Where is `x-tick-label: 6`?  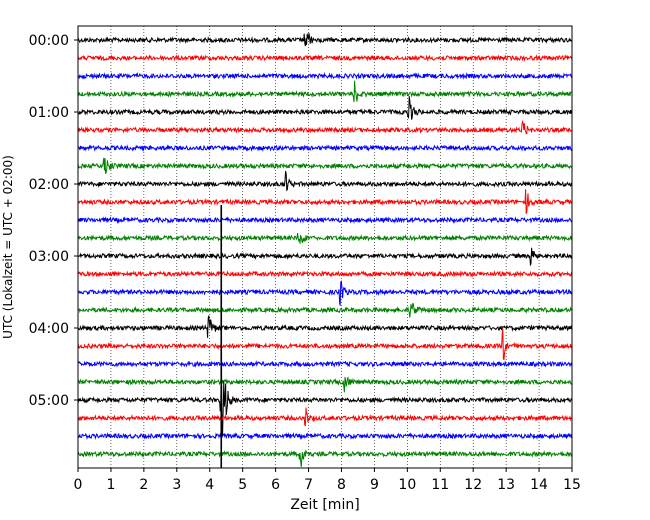 x-tick-label: 6 is located at coordinates (275, 485).